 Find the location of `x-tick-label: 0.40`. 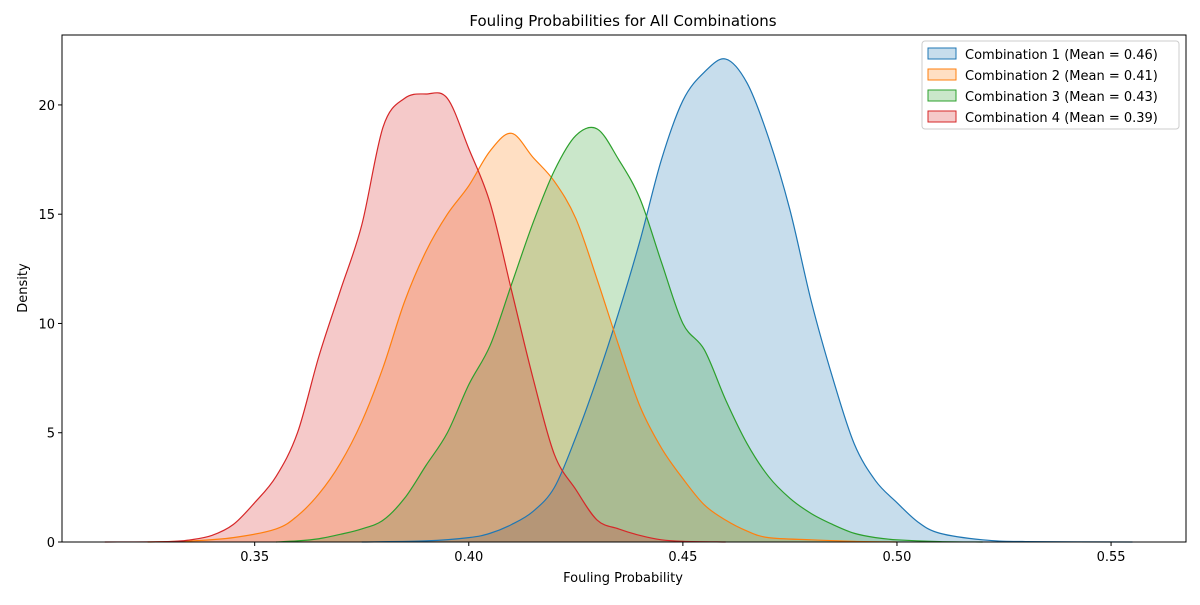

x-tick-label: 0.40 is located at coordinates (468, 557).